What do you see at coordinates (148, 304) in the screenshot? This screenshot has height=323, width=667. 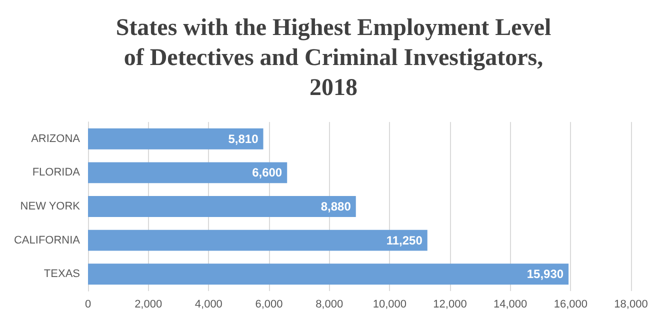 I see `x-tick-label: 2,000` at bounding box center [148, 304].